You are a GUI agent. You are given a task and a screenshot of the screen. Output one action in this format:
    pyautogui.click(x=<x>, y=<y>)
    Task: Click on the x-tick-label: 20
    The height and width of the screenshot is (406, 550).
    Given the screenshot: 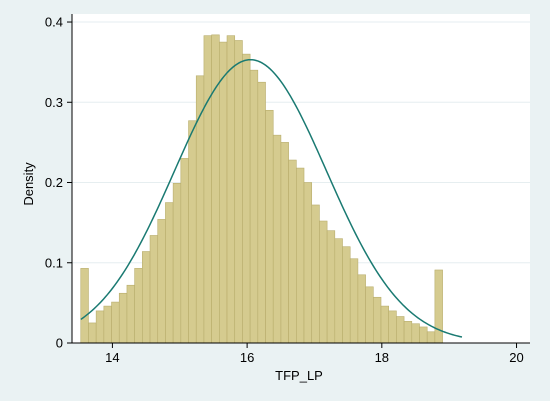 What is the action you would take?
    pyautogui.click(x=516, y=357)
    